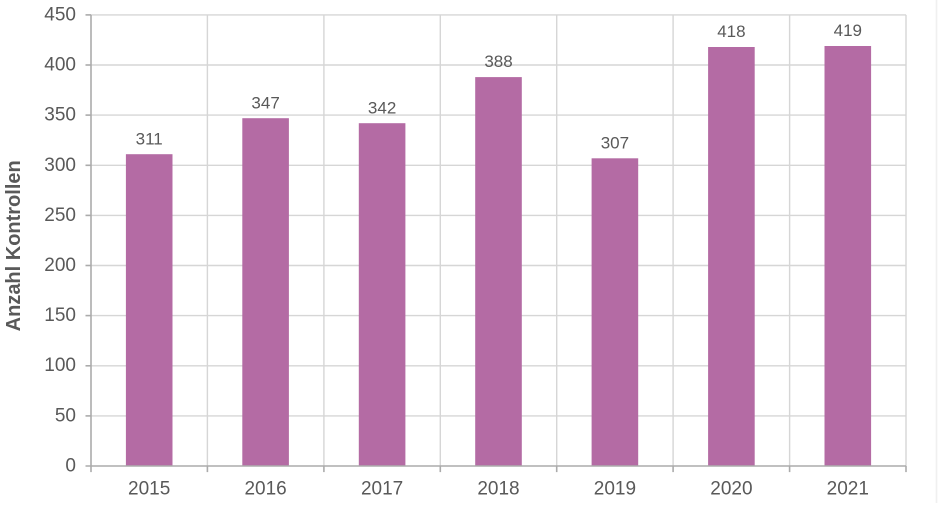 This screenshot has height=508, width=941. Describe the element at coordinates (14, 245) in the screenshot. I see `svg-text: Anzahl Kontrollen` at that location.